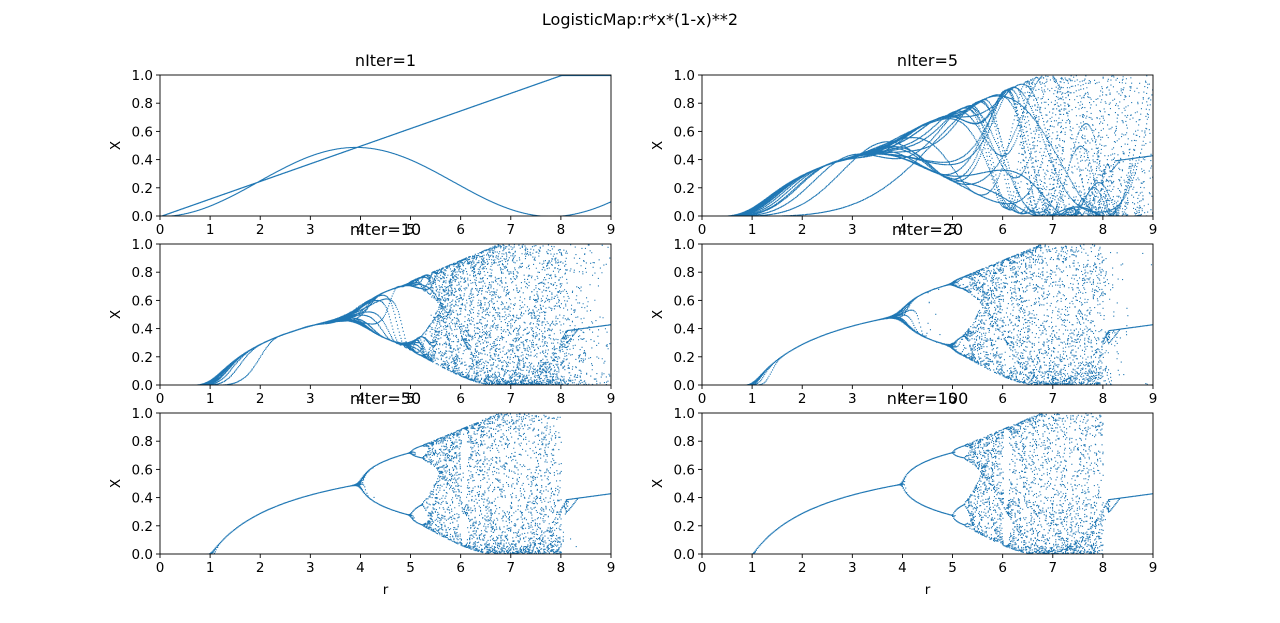 The height and width of the screenshot is (623, 1280). What do you see at coordinates (385, 229) in the screenshot?
I see `subplot-title: nIter=10` at bounding box center [385, 229].